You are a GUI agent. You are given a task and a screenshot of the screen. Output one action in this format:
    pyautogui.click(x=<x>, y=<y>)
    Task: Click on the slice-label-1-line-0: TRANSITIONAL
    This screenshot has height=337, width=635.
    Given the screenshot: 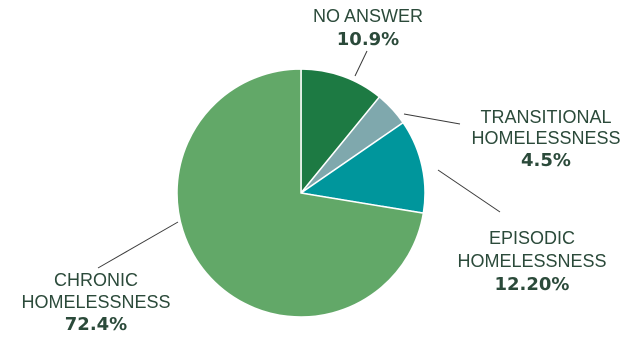 What is the action you would take?
    pyautogui.click(x=545, y=117)
    